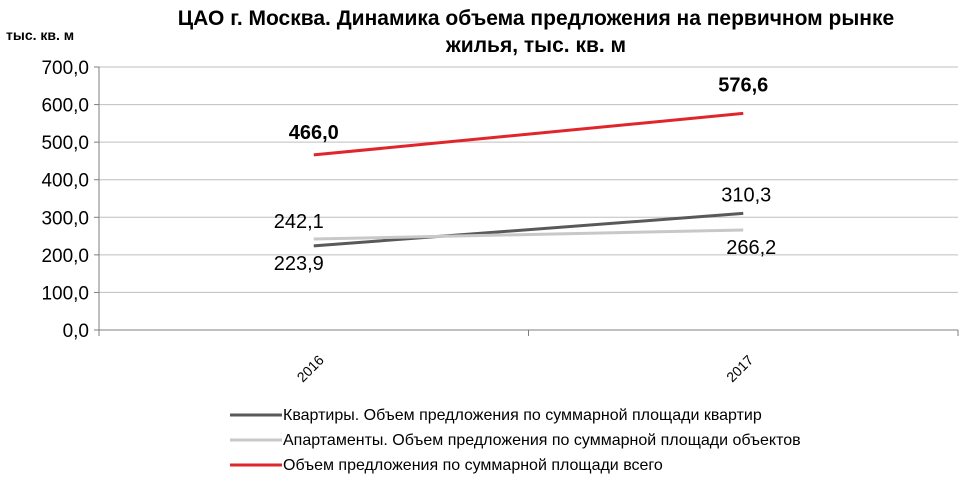 The width and height of the screenshot is (960, 491). Describe the element at coordinates (739, 368) in the screenshot. I see `x-tick-label: 2017` at that location.